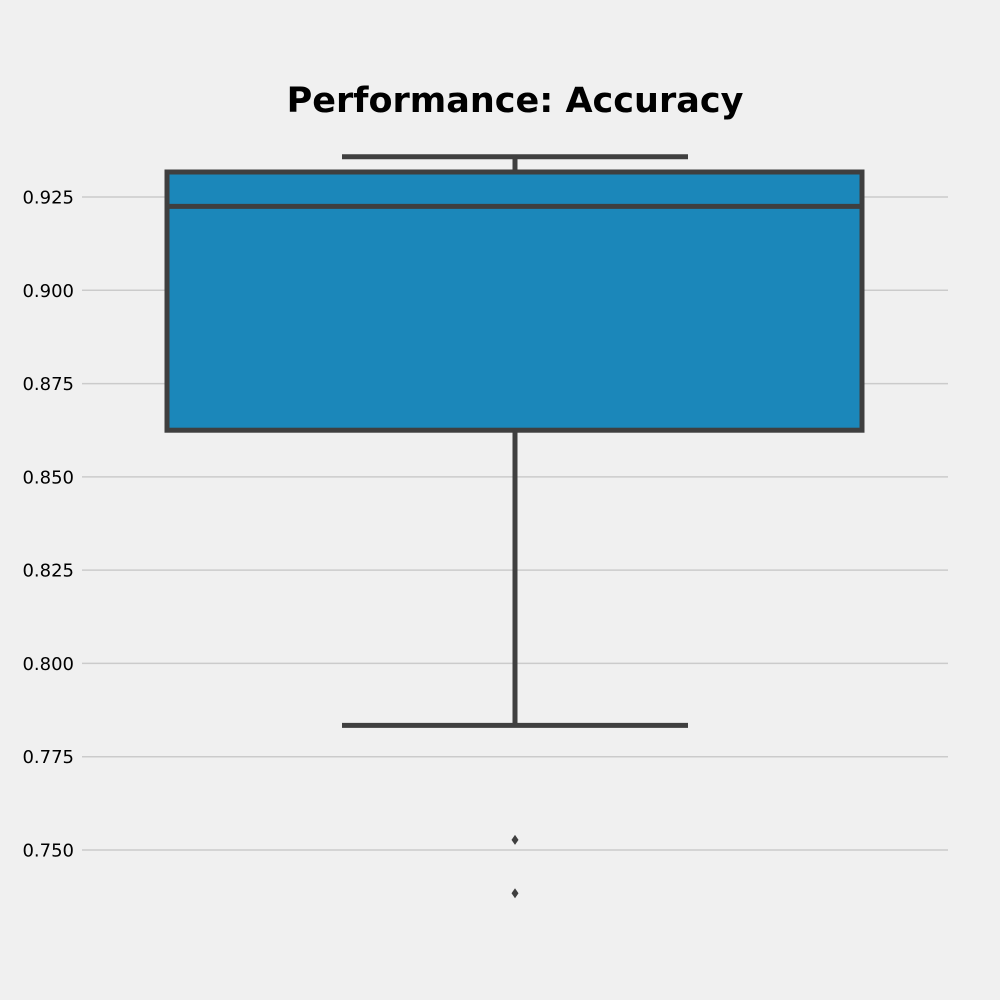 This screenshot has width=1000, height=1000. What do you see at coordinates (48, 851) in the screenshot?
I see `y-tick-label: 0.750` at bounding box center [48, 851].